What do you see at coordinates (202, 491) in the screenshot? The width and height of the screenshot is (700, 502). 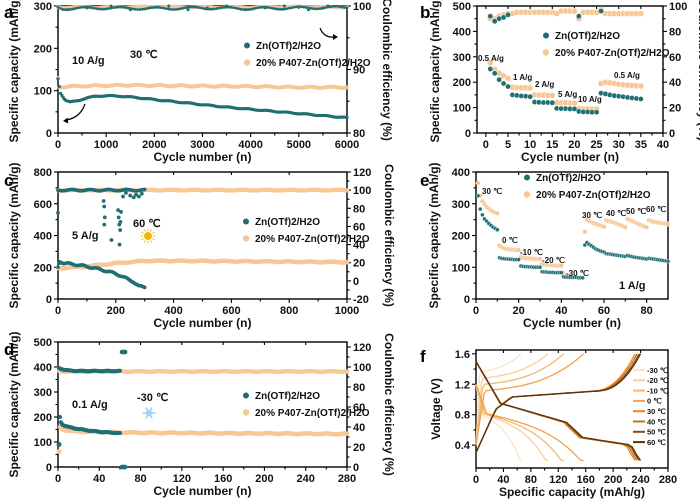 I see `x-axis-label: Cycle number (n)` at bounding box center [202, 491].